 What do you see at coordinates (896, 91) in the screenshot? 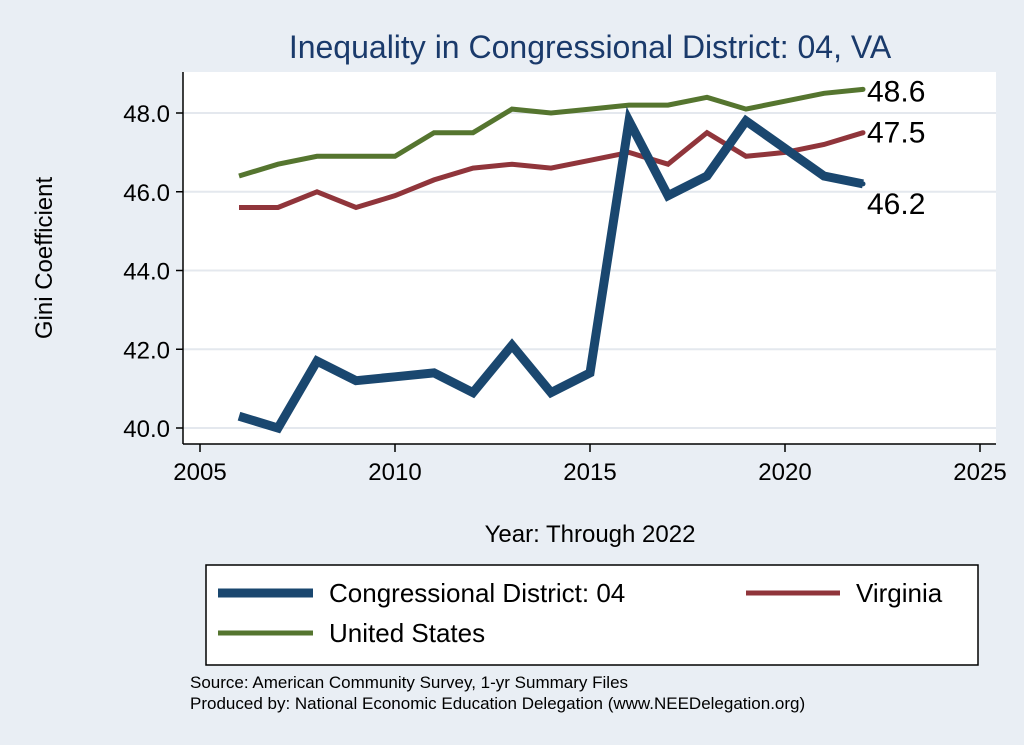
I see `end-label-us: 48.6` at bounding box center [896, 91].